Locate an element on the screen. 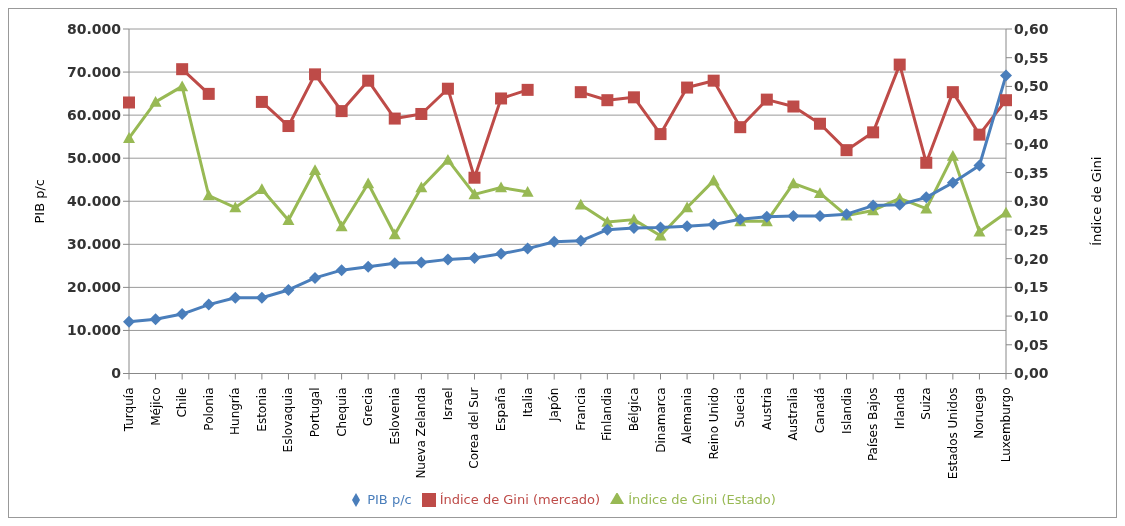 The image size is (1125, 526). x-tick-label: Francia is located at coordinates (580, 409).